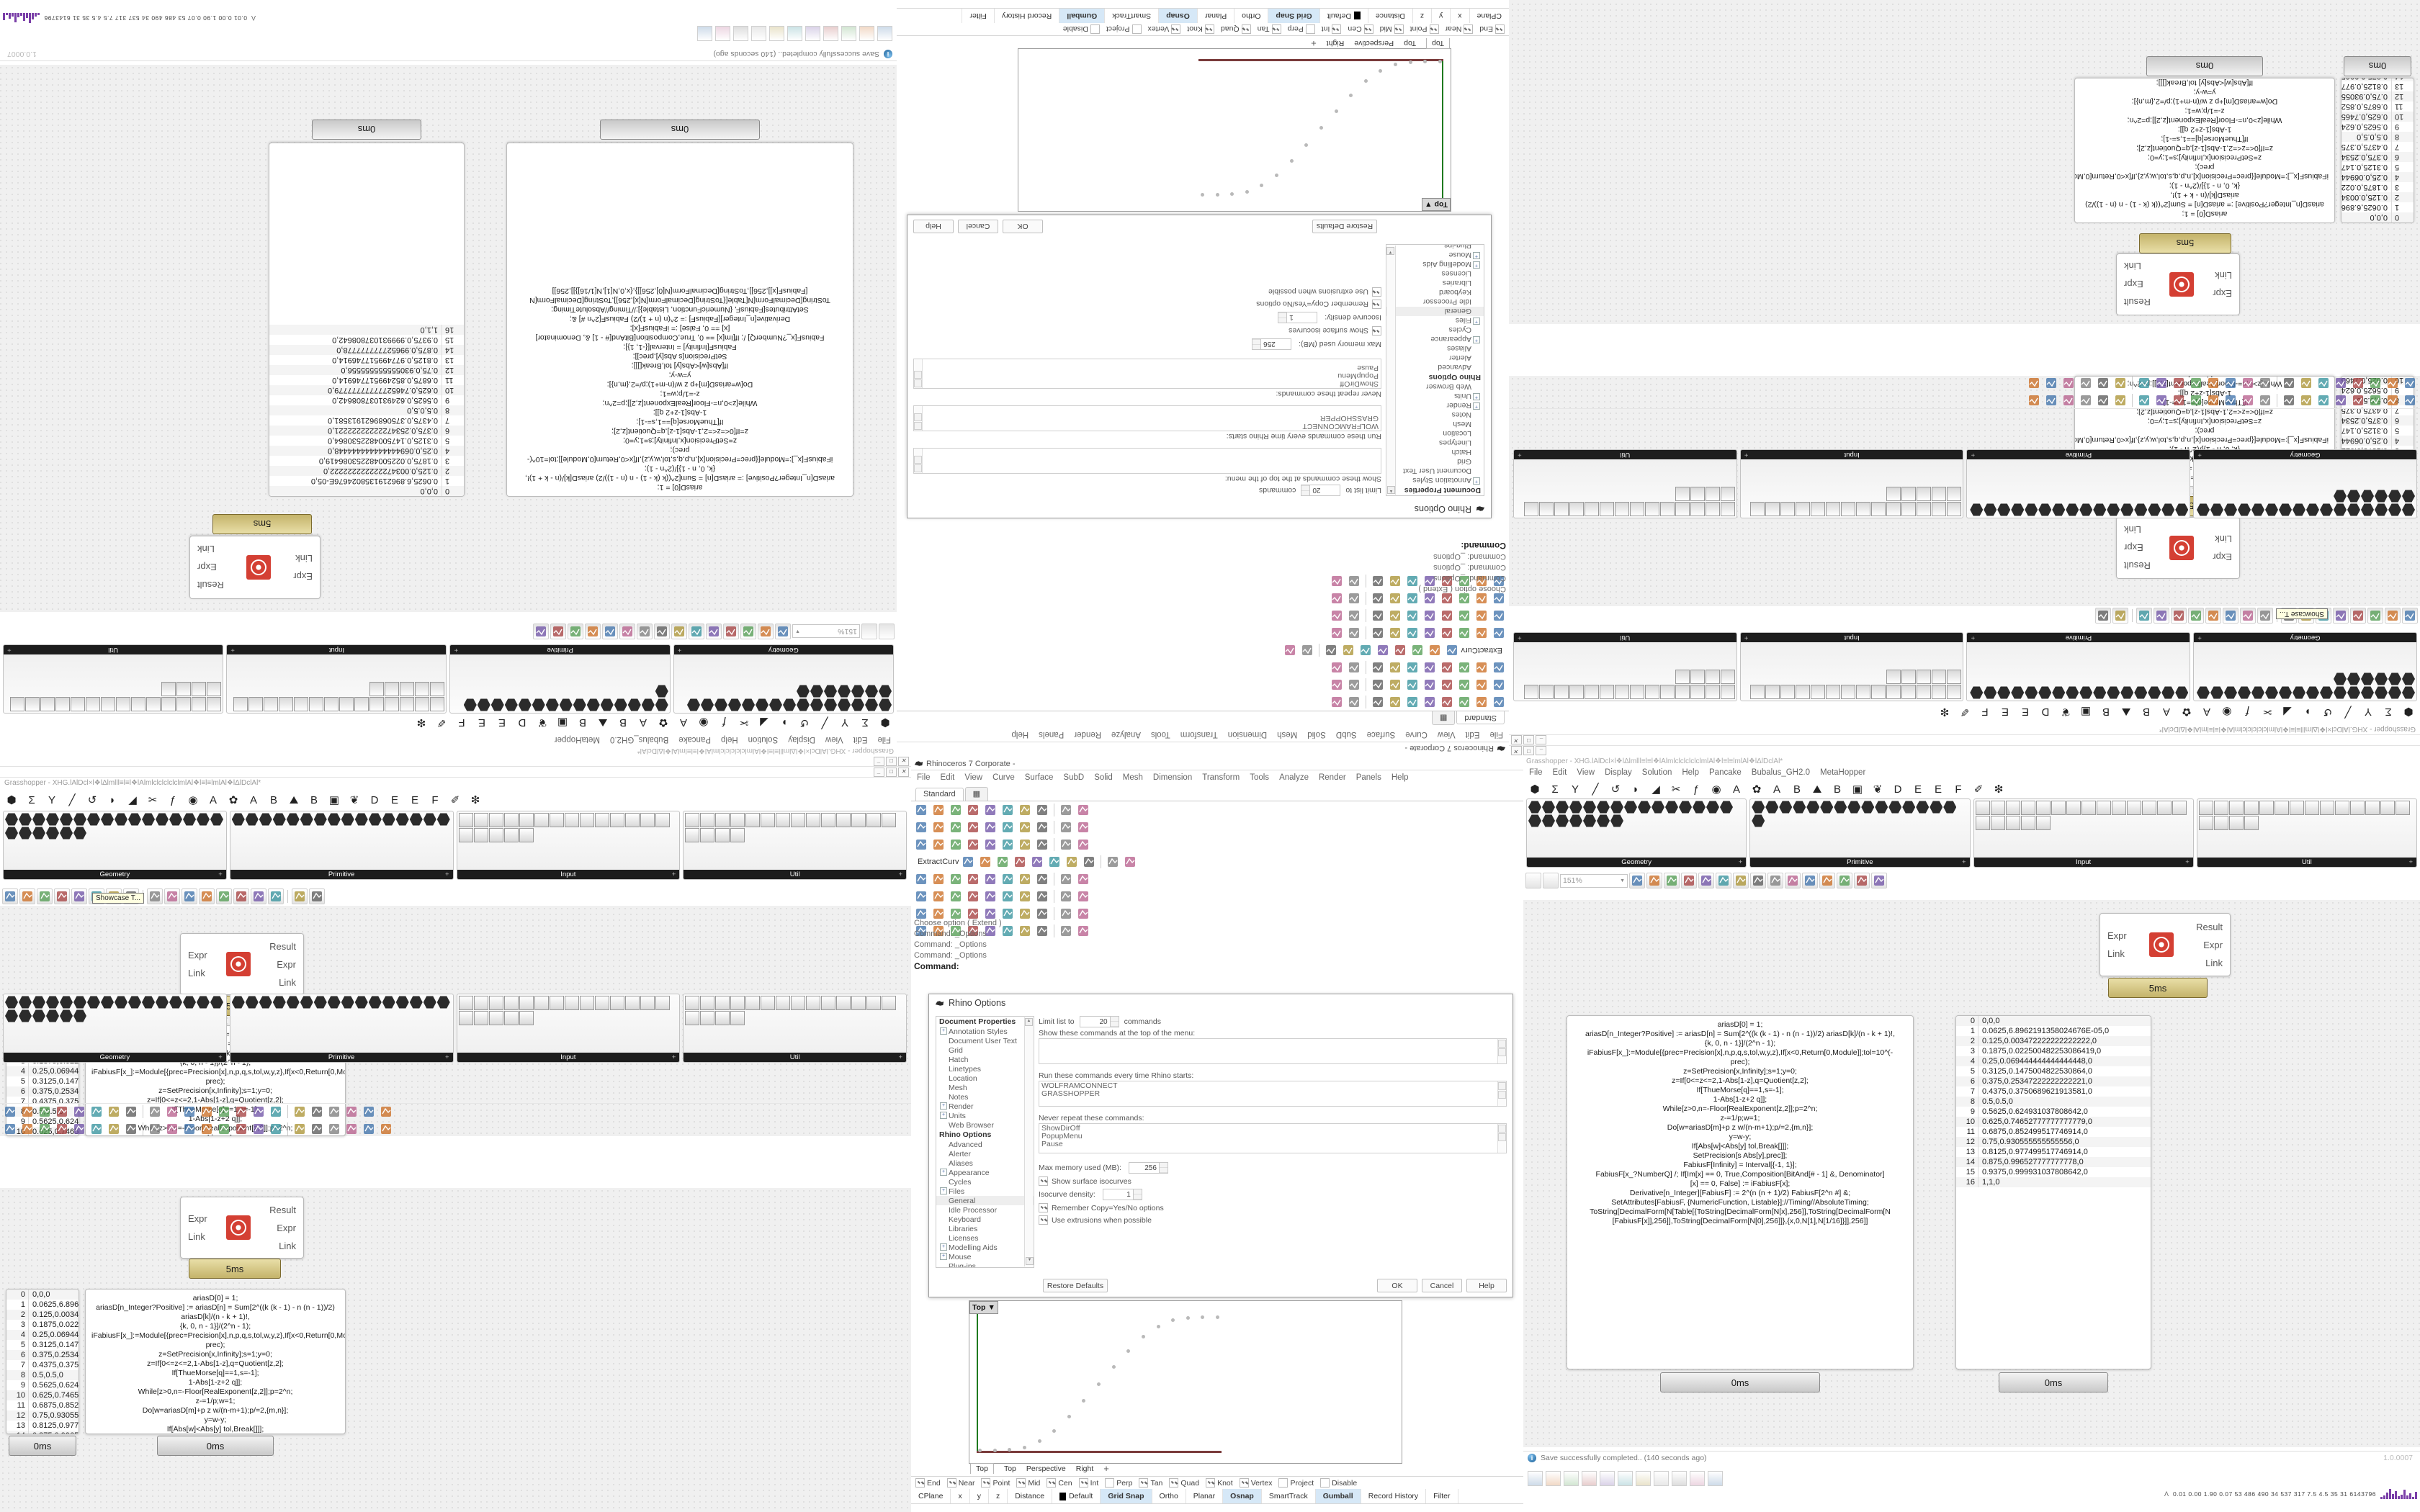  What do you see at coordinates (973, 914) in the screenshot?
I see `shaded-sphere-icon` at bounding box center [973, 914].